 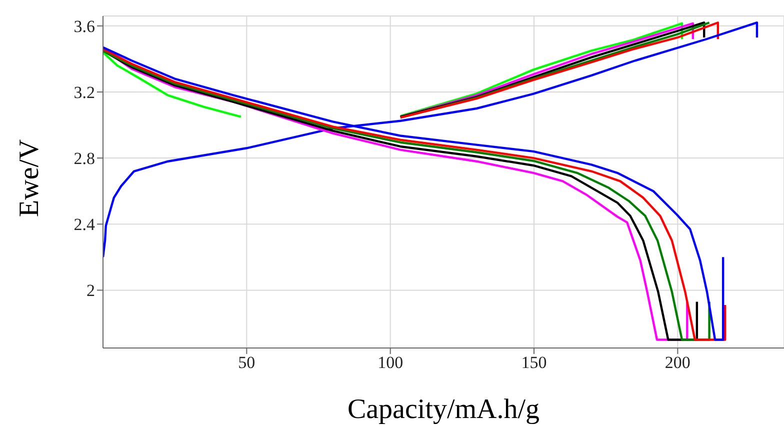 What do you see at coordinates (534, 362) in the screenshot?
I see `x-tick-label: 150` at bounding box center [534, 362].